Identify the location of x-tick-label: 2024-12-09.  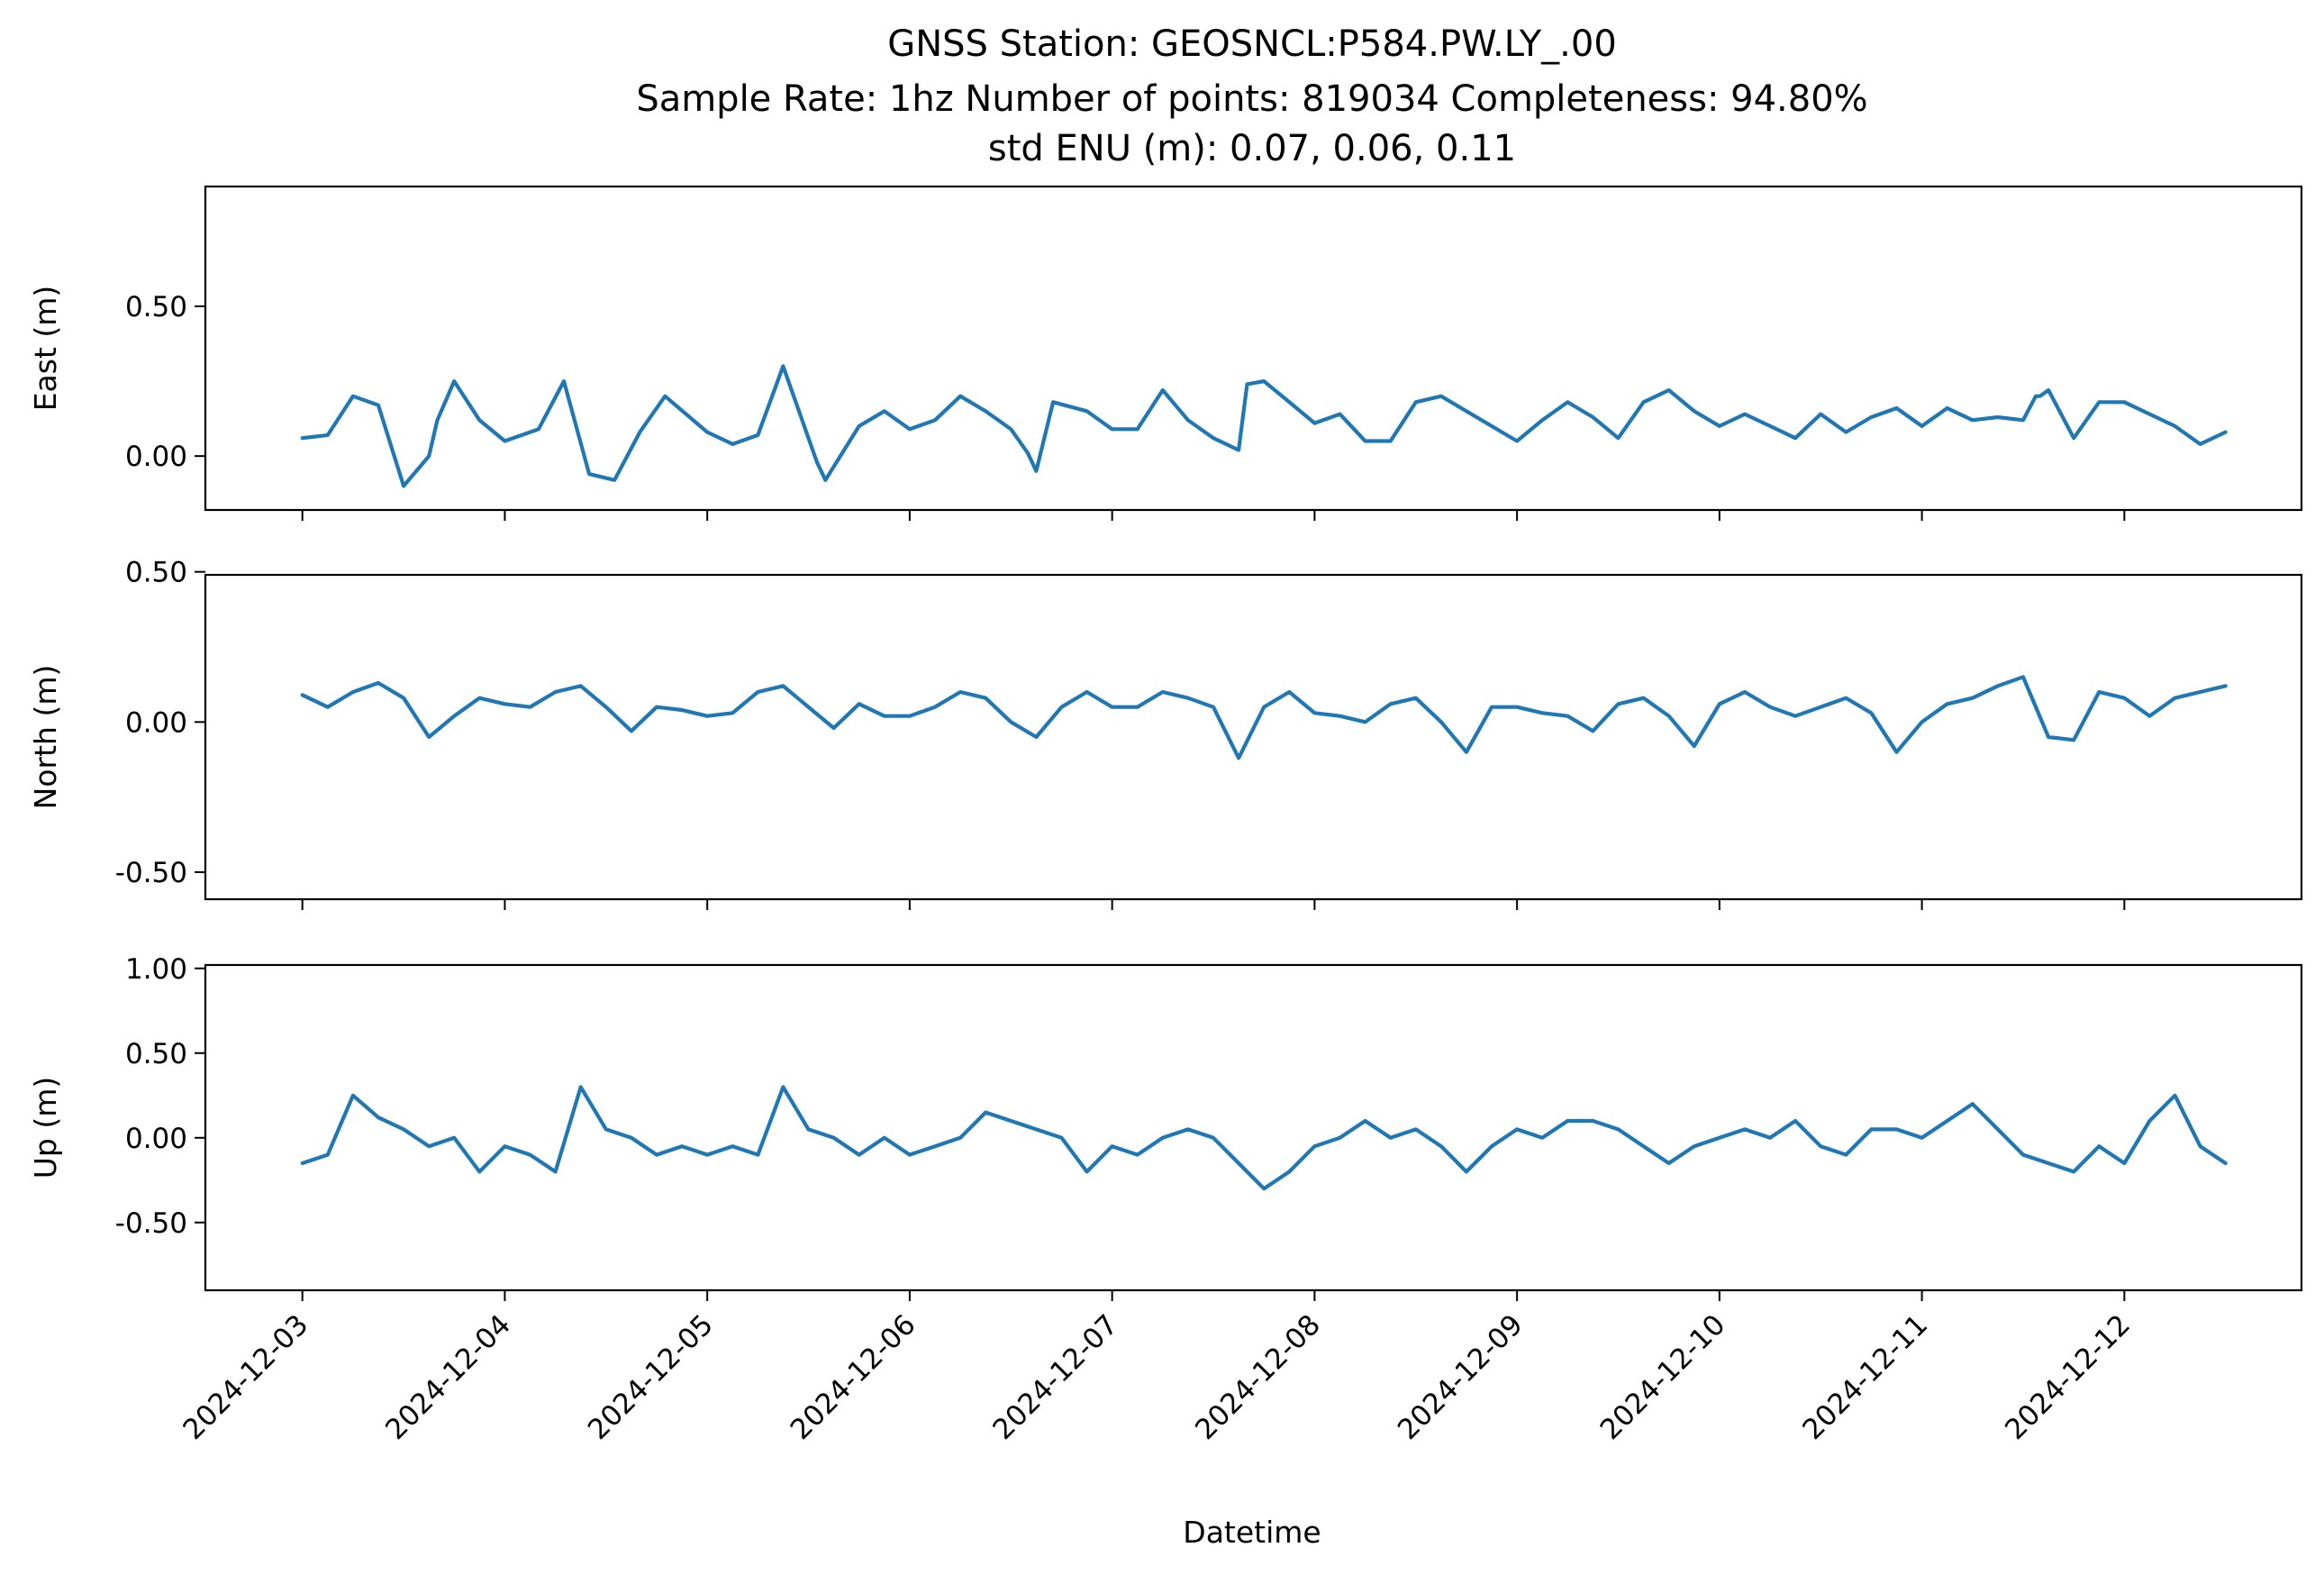
(1461, 1377).